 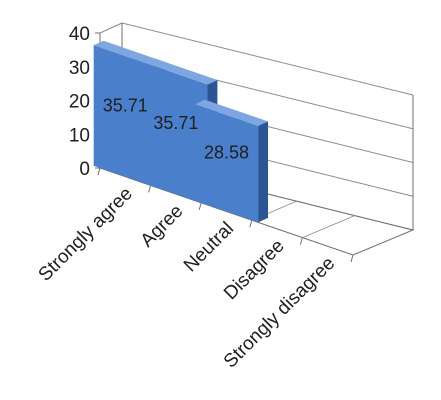 What do you see at coordinates (328, 226) in the screenshot?
I see `floor-separator` at bounding box center [328, 226].